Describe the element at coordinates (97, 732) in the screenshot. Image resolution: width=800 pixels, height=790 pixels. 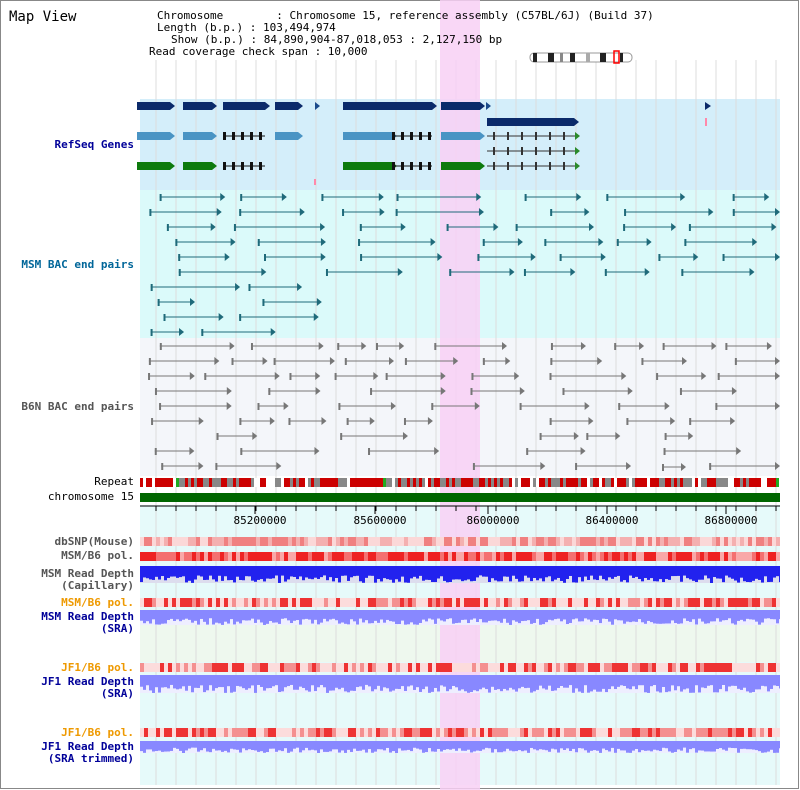
I see `track-label-jf1-pol-2: JF1/B6 pol.` at that location.